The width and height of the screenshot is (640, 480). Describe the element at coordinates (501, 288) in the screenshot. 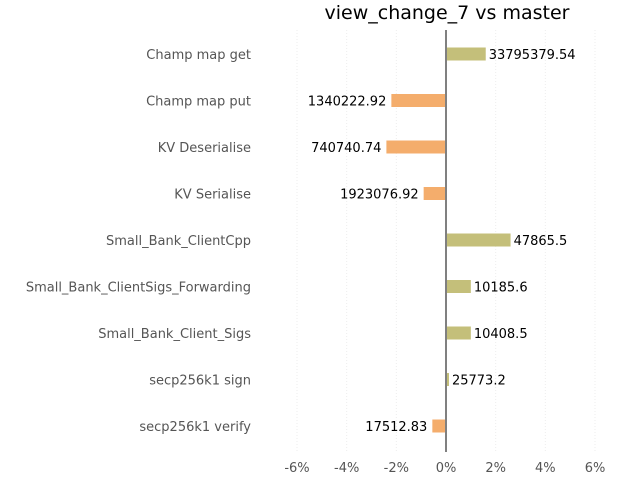

I see `data-label: 10185.6` at that location.